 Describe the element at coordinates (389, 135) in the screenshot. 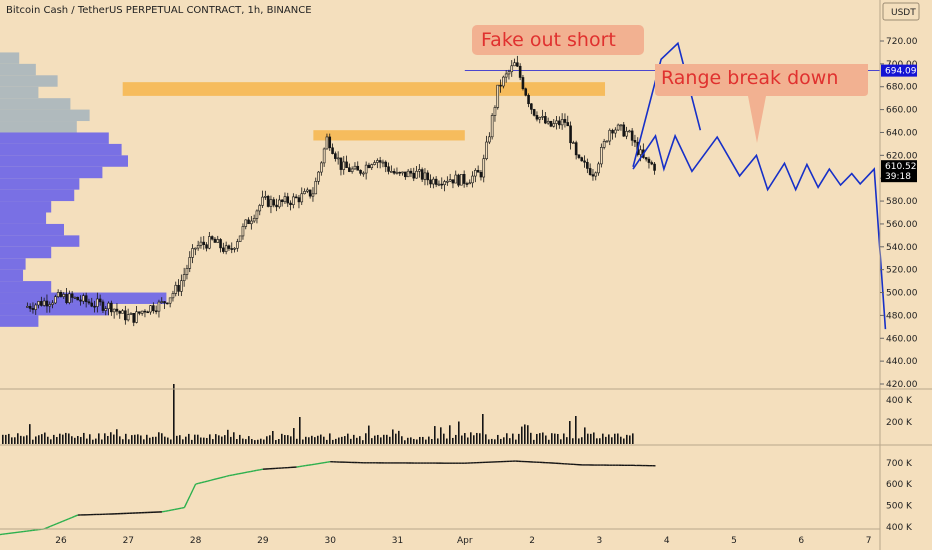

I see `zone-rect` at that location.